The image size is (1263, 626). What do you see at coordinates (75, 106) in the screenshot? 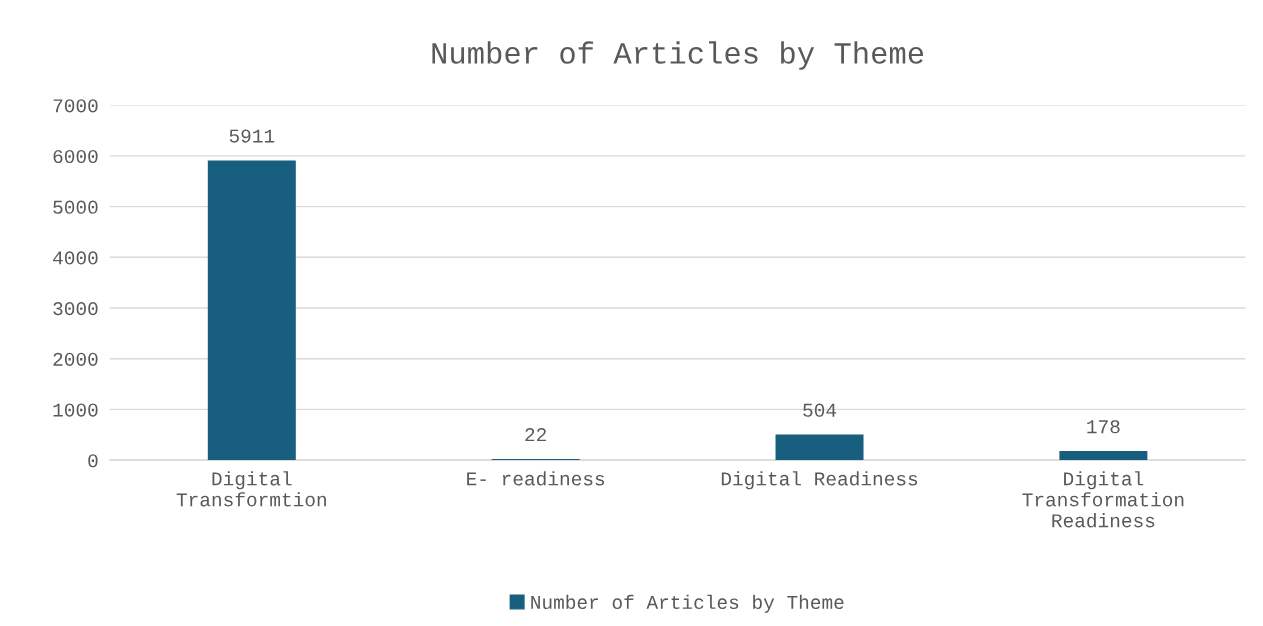
I see `y-tick-label: 7000` at bounding box center [75, 106].